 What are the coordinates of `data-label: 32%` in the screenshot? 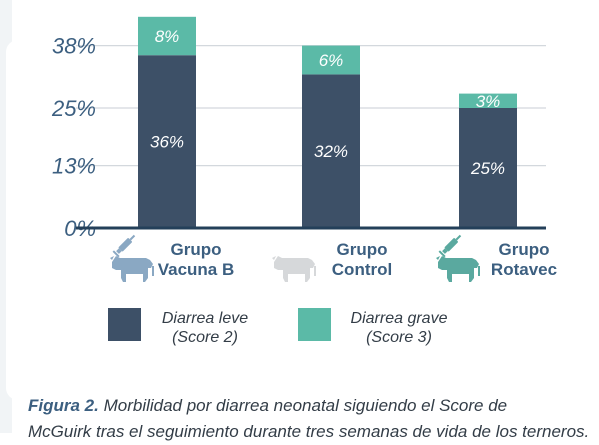 It's located at (331, 151).